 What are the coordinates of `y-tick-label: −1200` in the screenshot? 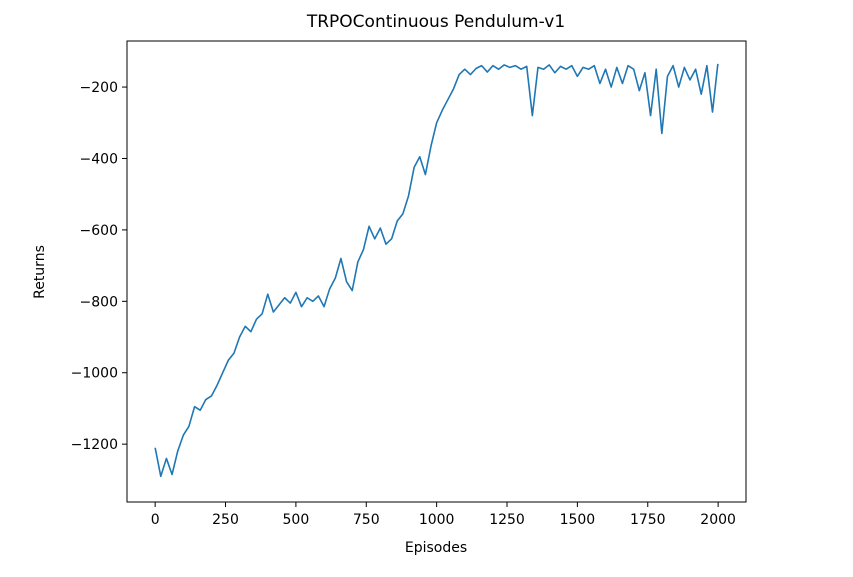 It's located at (94, 445).